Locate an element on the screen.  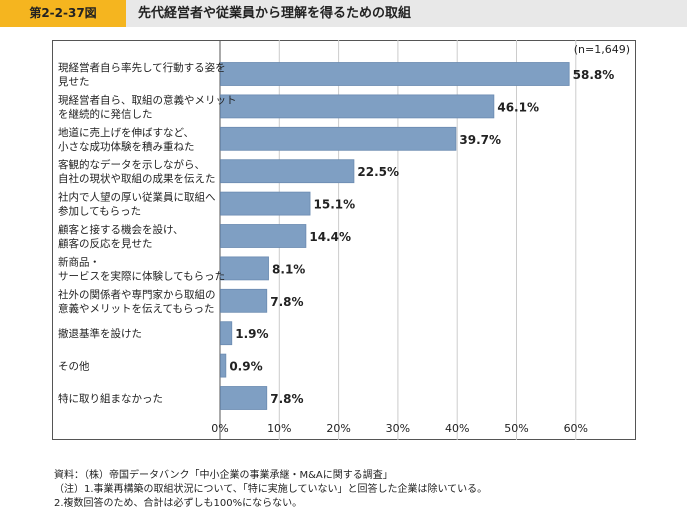
category-label: 顧客と接する機会を設け、 is located at coordinates (120, 229).